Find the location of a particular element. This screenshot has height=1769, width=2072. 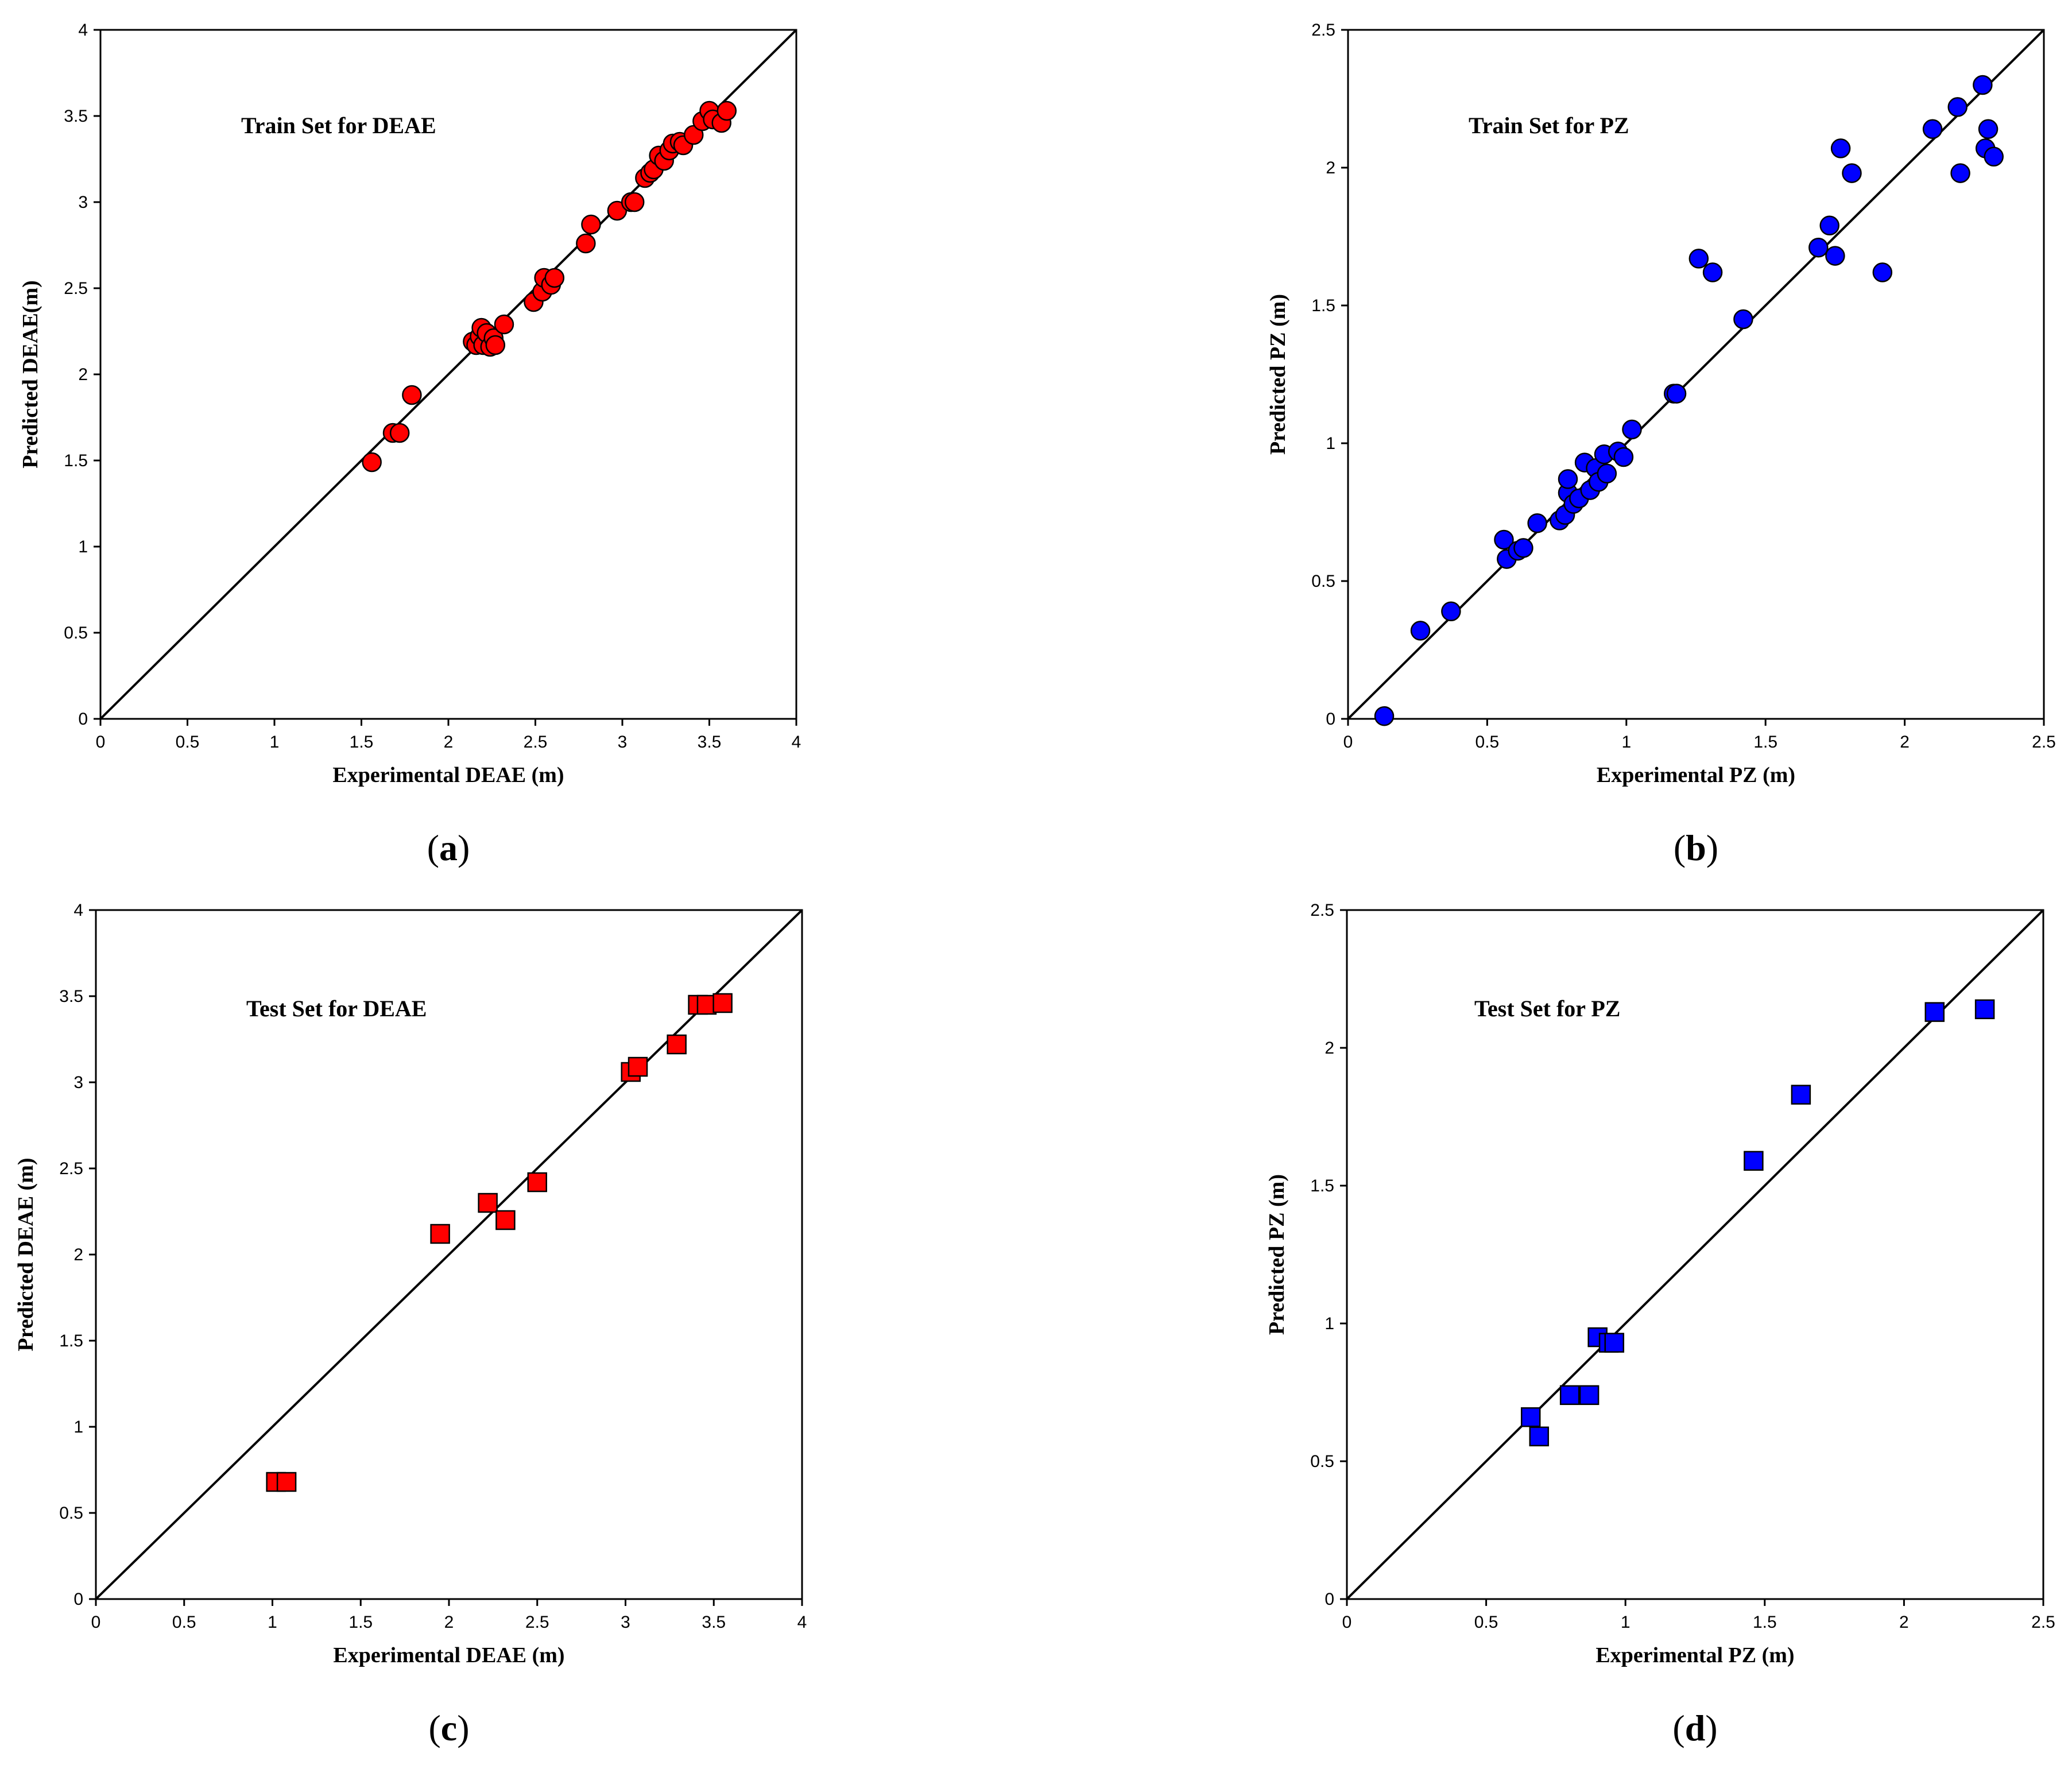

panel-label-letter: a is located at coordinates (448, 847).